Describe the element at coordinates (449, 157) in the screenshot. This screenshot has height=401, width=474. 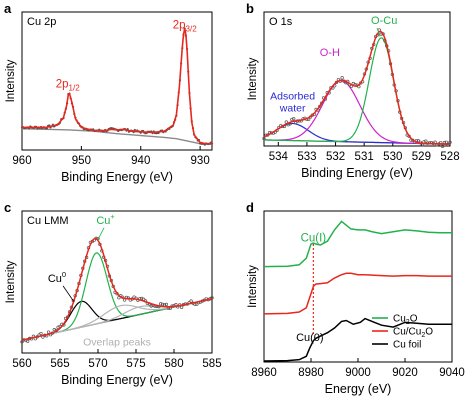
I see `x-tick-label: 528` at that location.